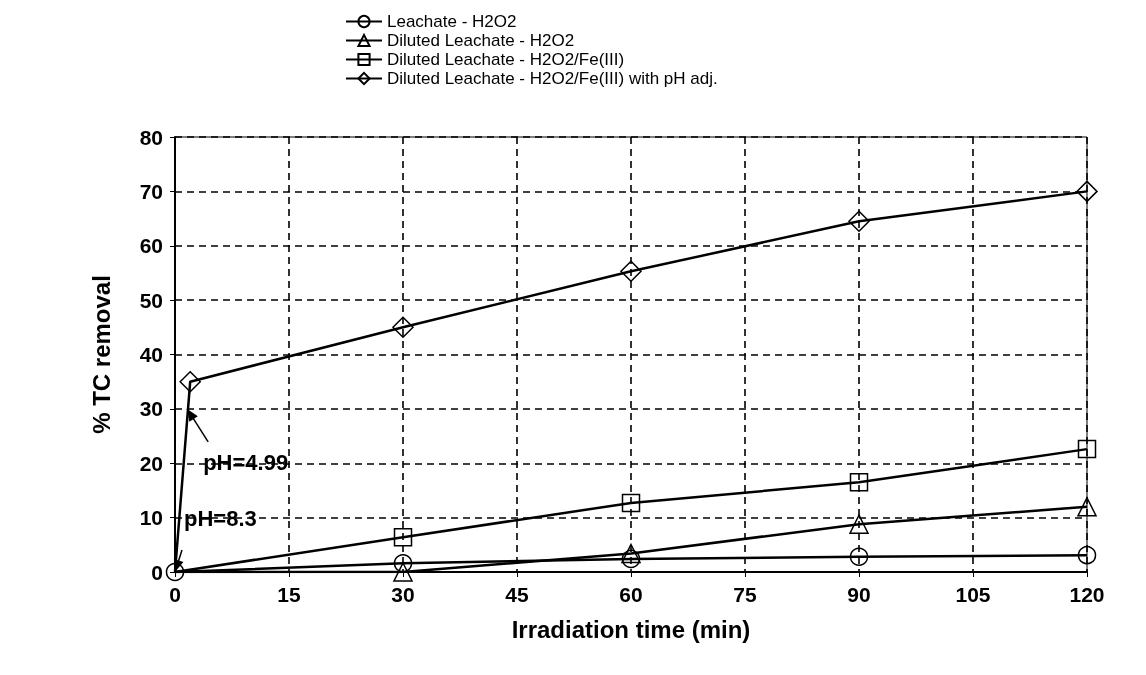  Describe the element at coordinates (151, 354) in the screenshot. I see `y-tick-label: 40` at that location.